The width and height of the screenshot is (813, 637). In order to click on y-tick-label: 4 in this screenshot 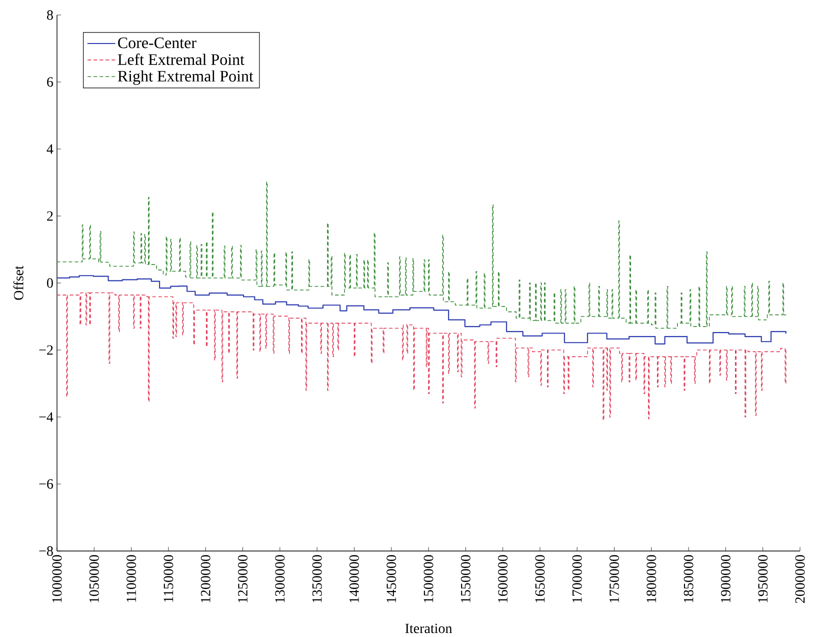, I will do `click(50, 149)`.